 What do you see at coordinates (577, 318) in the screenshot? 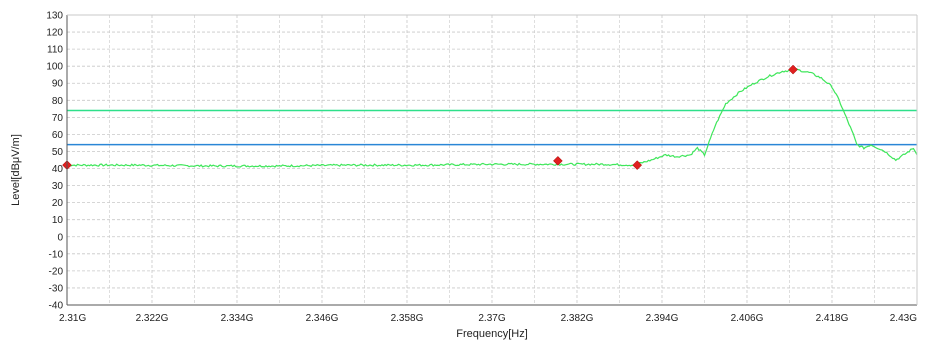
I see `x-tick-label: 2.382G` at bounding box center [577, 318].